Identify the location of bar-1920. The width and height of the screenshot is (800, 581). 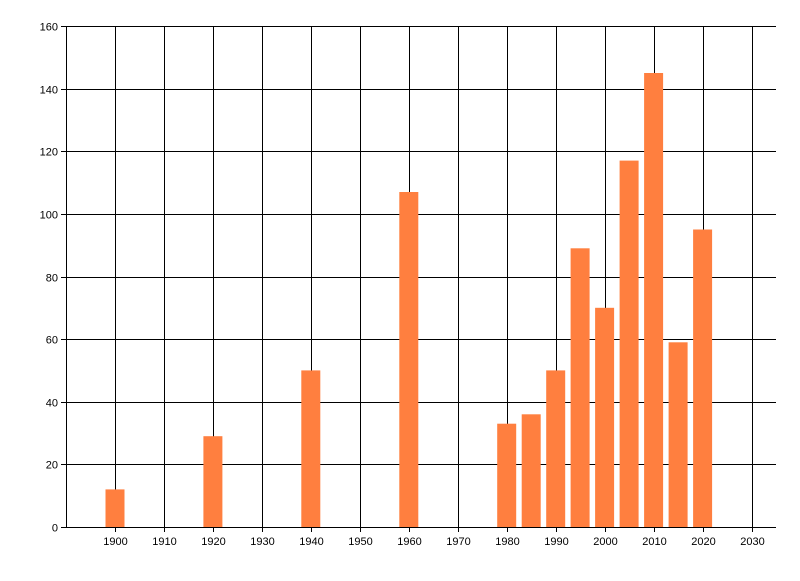
(213, 481).